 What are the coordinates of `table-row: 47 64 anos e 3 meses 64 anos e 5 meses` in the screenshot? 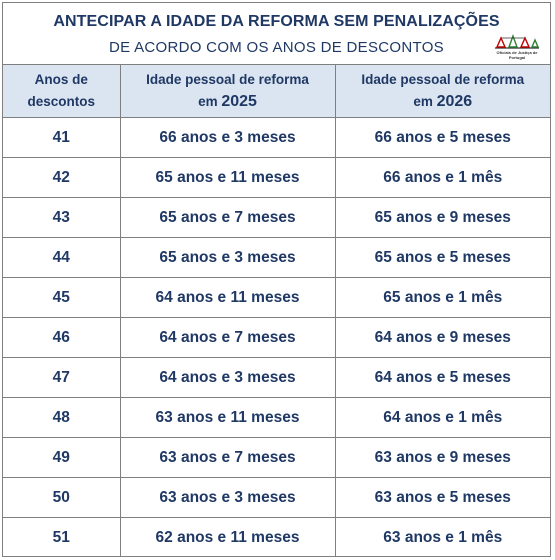 It's located at (276, 377).